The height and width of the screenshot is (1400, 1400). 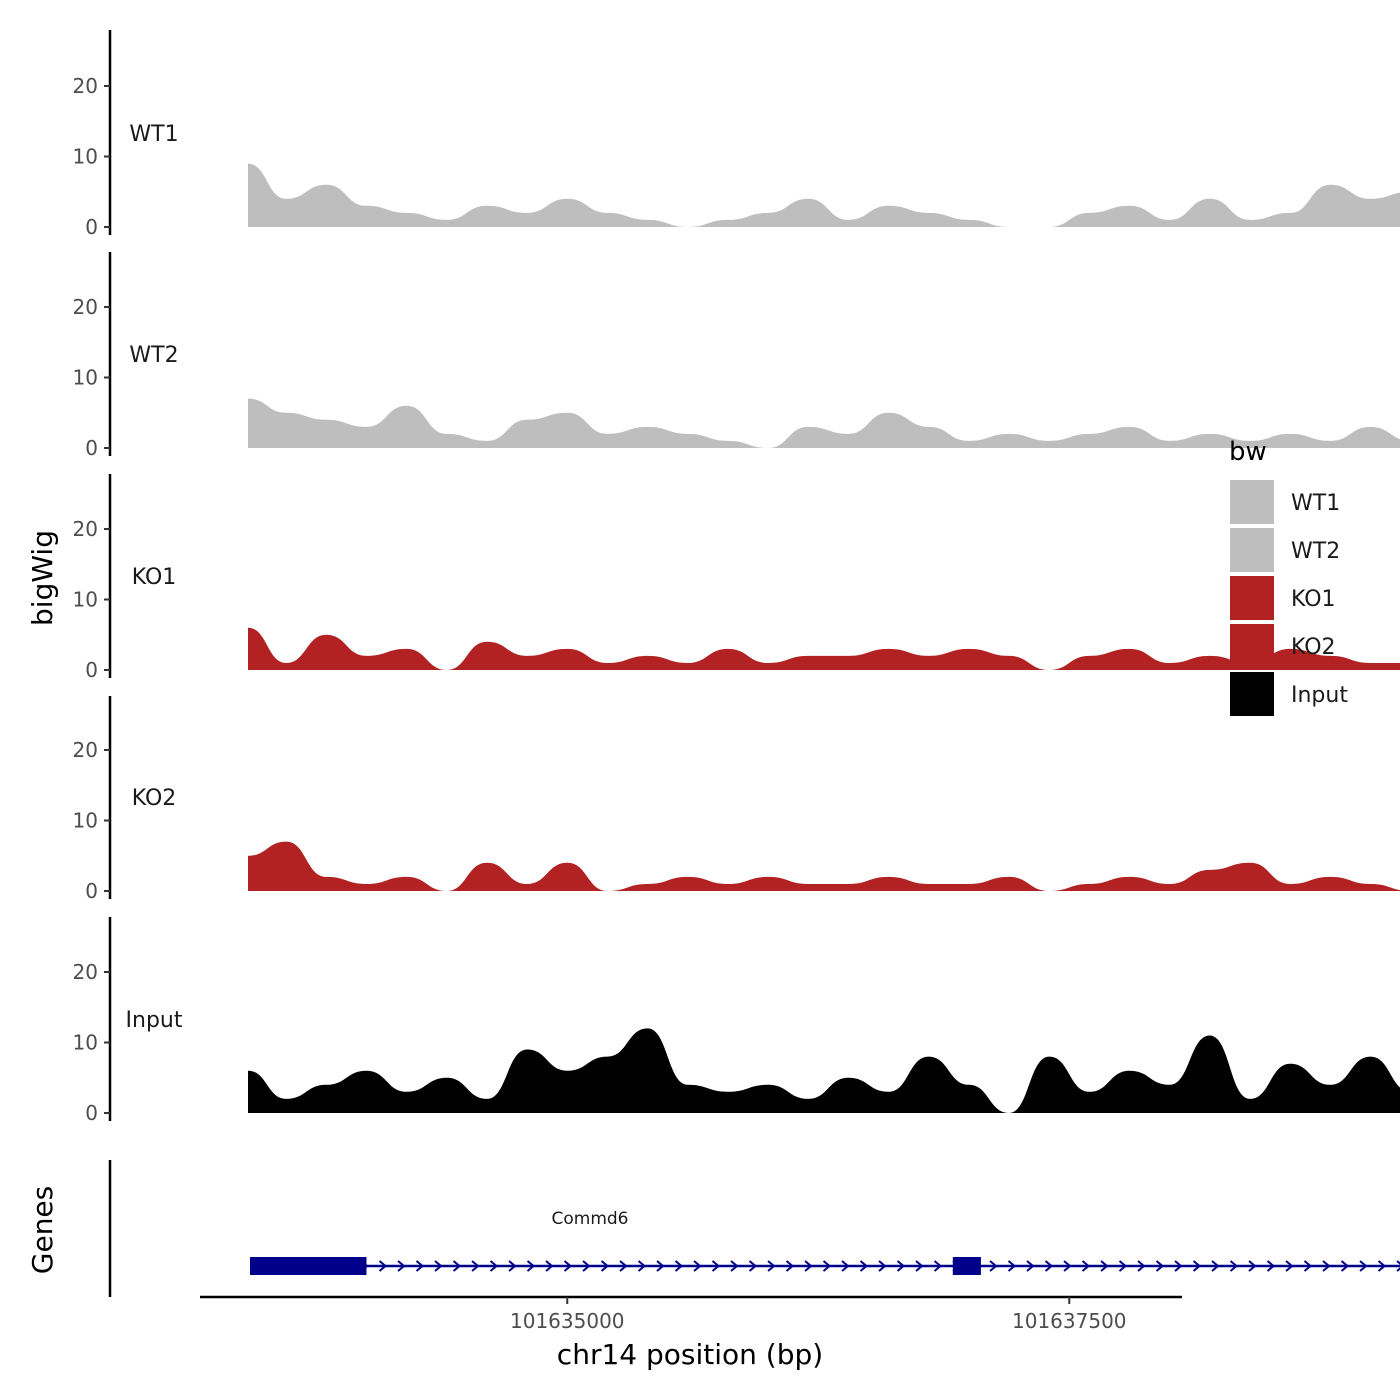 What do you see at coordinates (1313, 647) in the screenshot?
I see `legend-label: KO2` at bounding box center [1313, 647].